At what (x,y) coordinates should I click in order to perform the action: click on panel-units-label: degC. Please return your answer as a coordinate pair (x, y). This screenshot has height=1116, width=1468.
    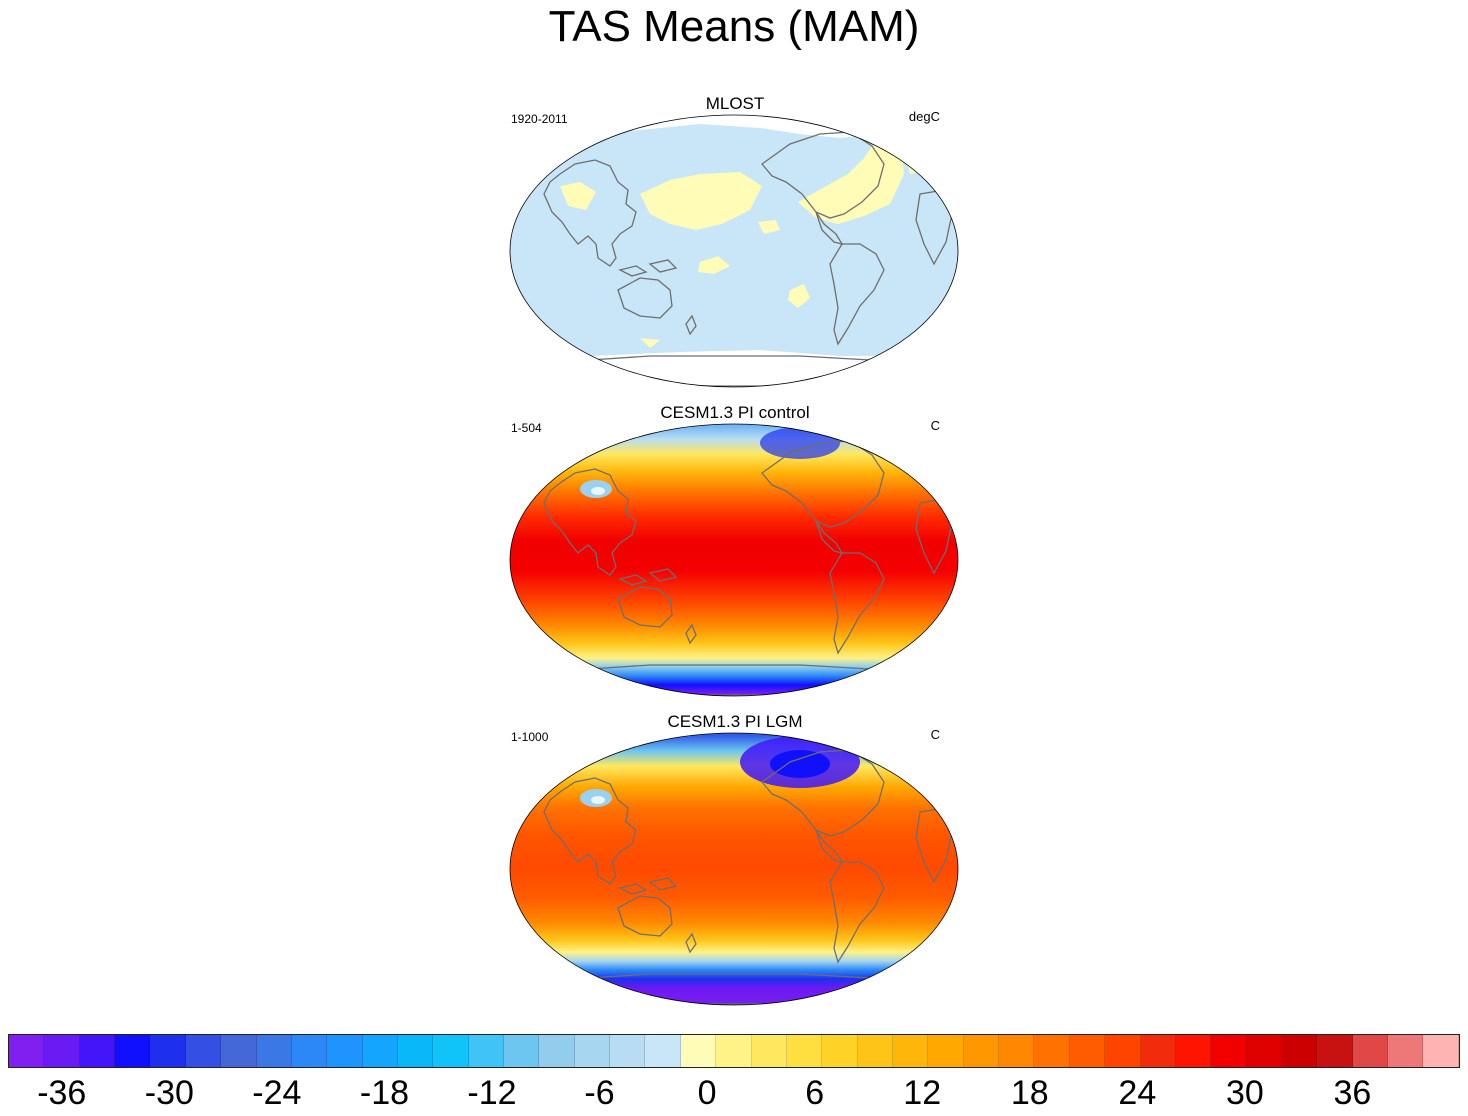
    Looking at the image, I should click on (924, 116).